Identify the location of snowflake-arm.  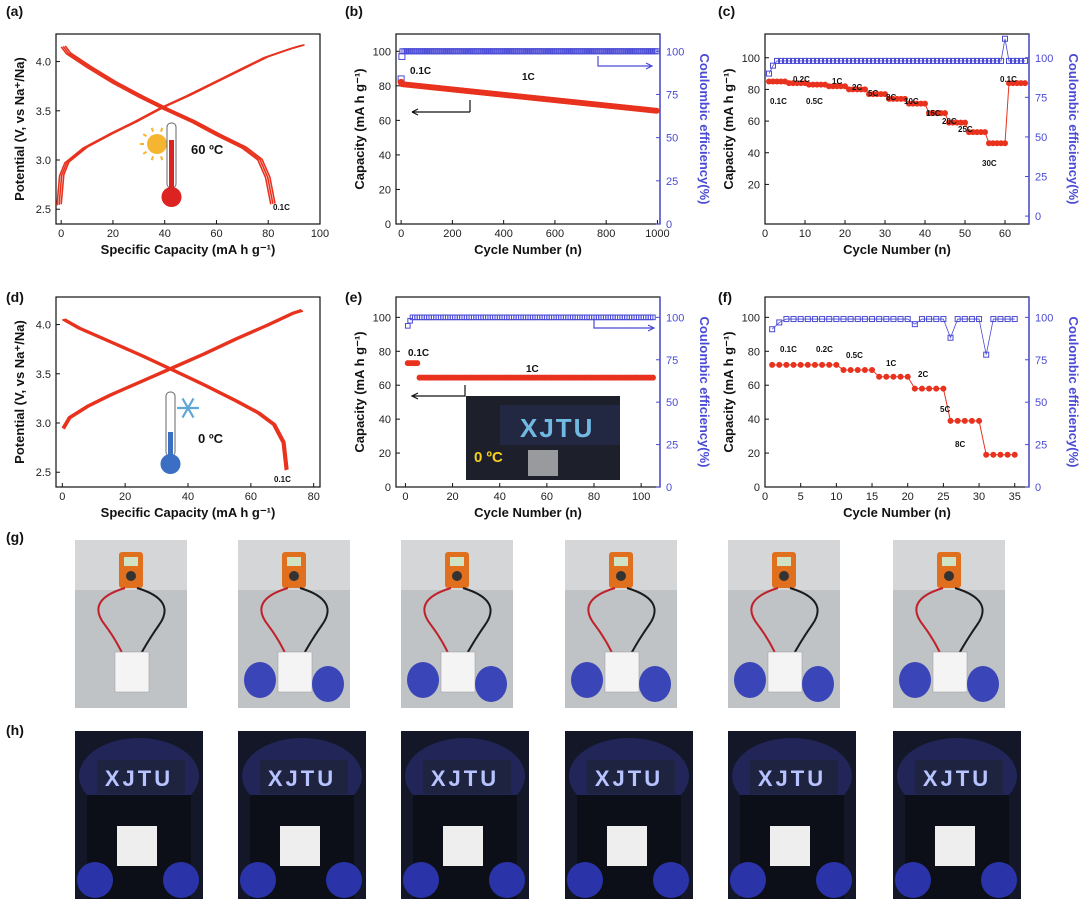
(188, 408).